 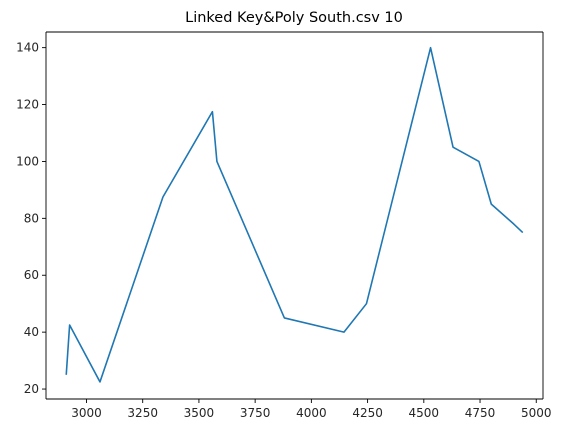 I want to click on y-tick-label: 40, so click(x=31, y=332).